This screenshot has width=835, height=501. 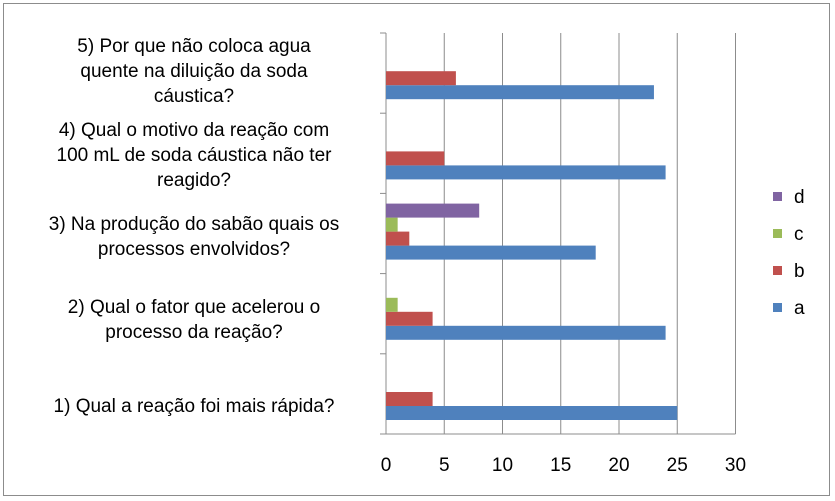 What do you see at coordinates (526, 172) in the screenshot?
I see `bar-q4-a` at bounding box center [526, 172].